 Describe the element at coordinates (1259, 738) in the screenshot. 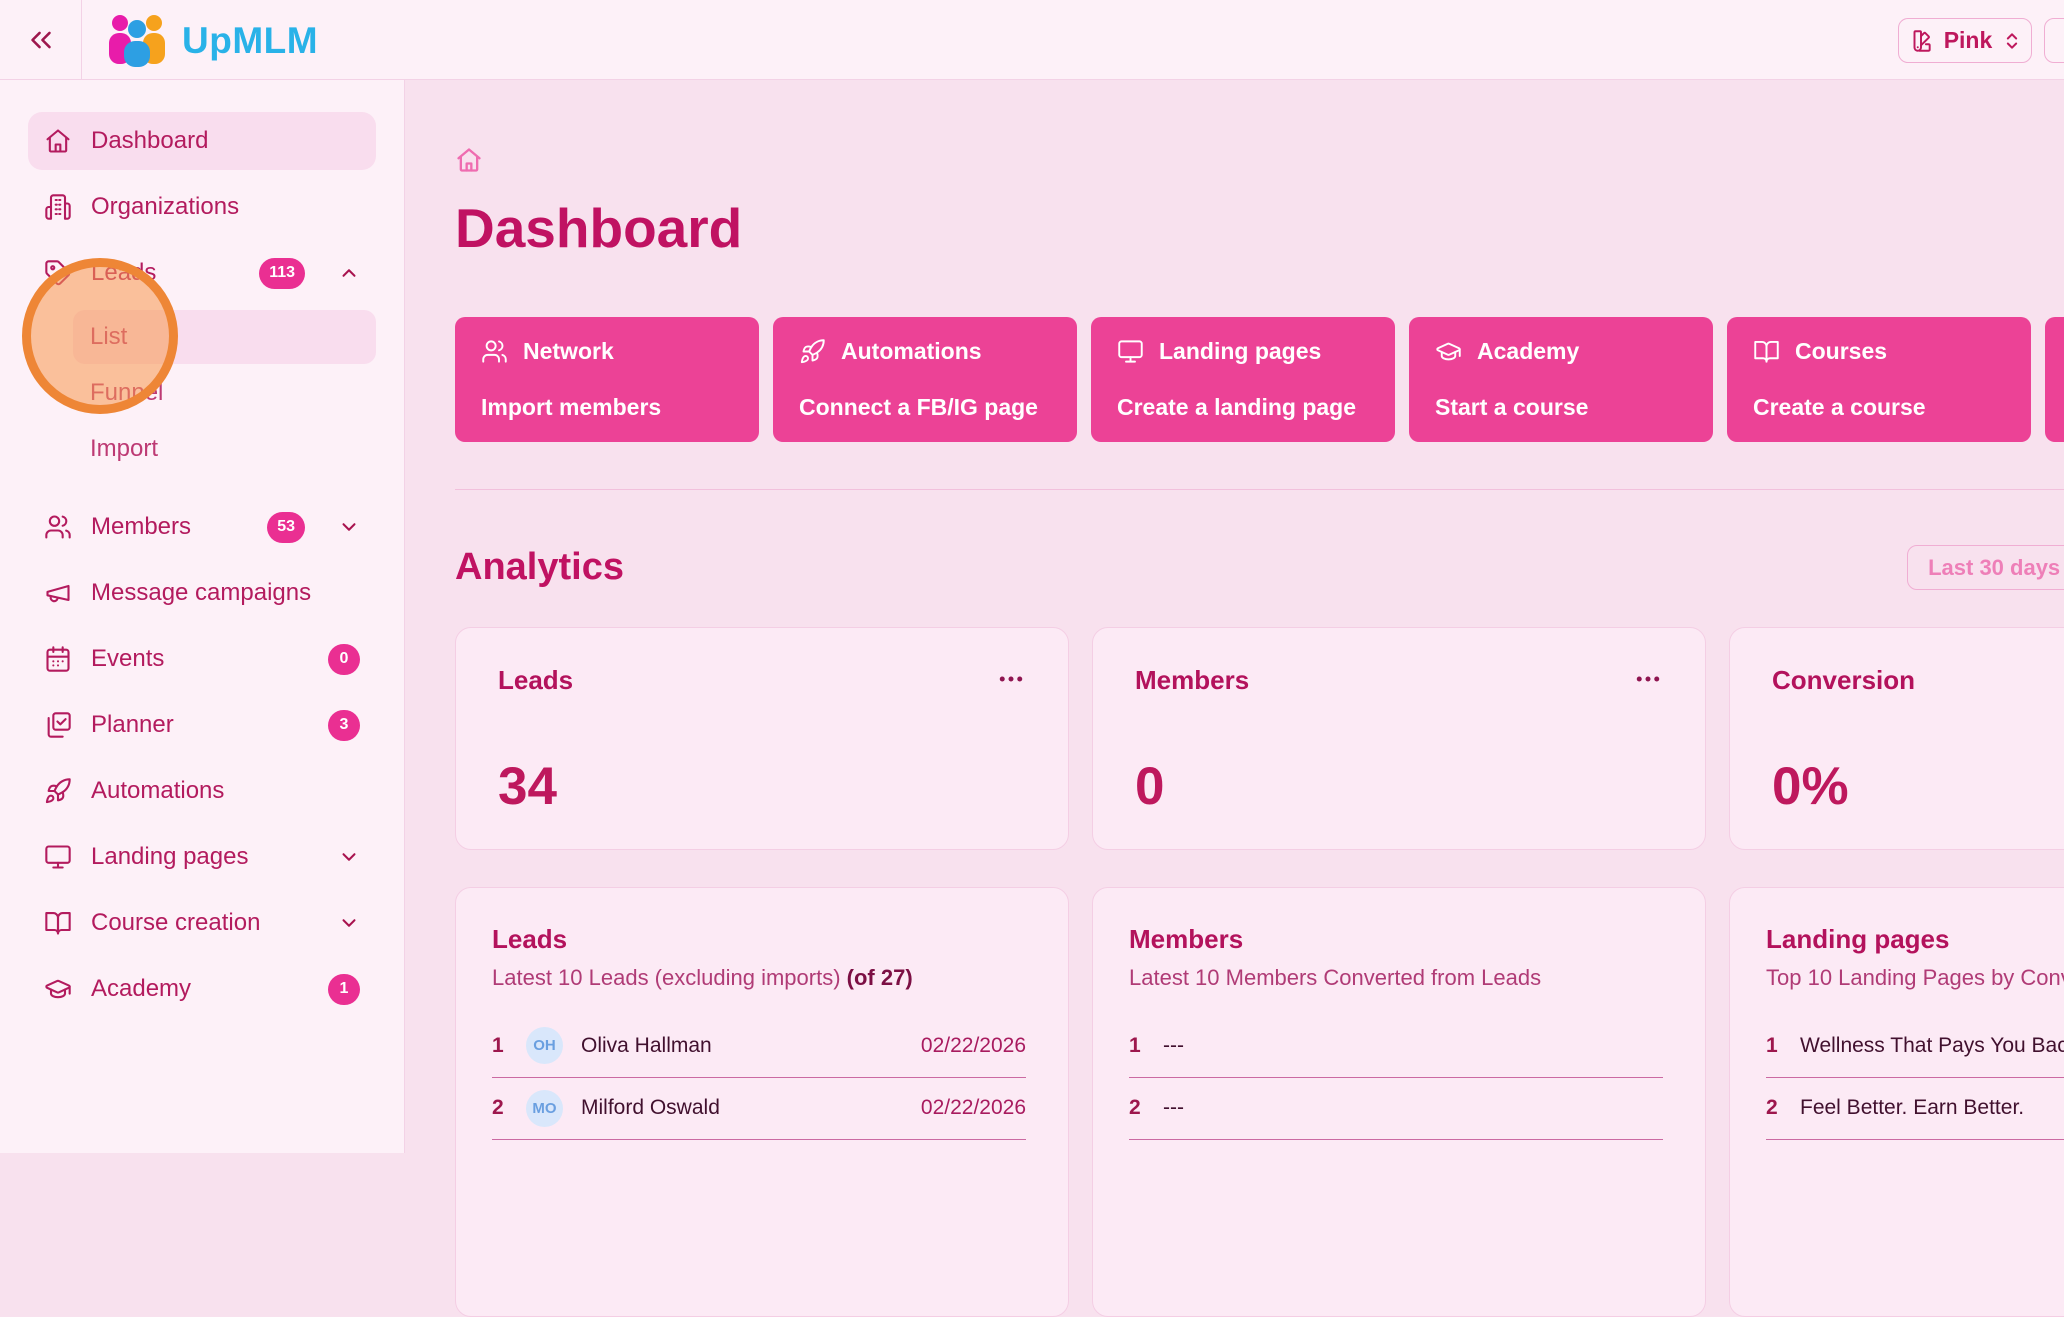

I see `stats-row: Leads 34 Members 0 Conversion 0%` at that location.